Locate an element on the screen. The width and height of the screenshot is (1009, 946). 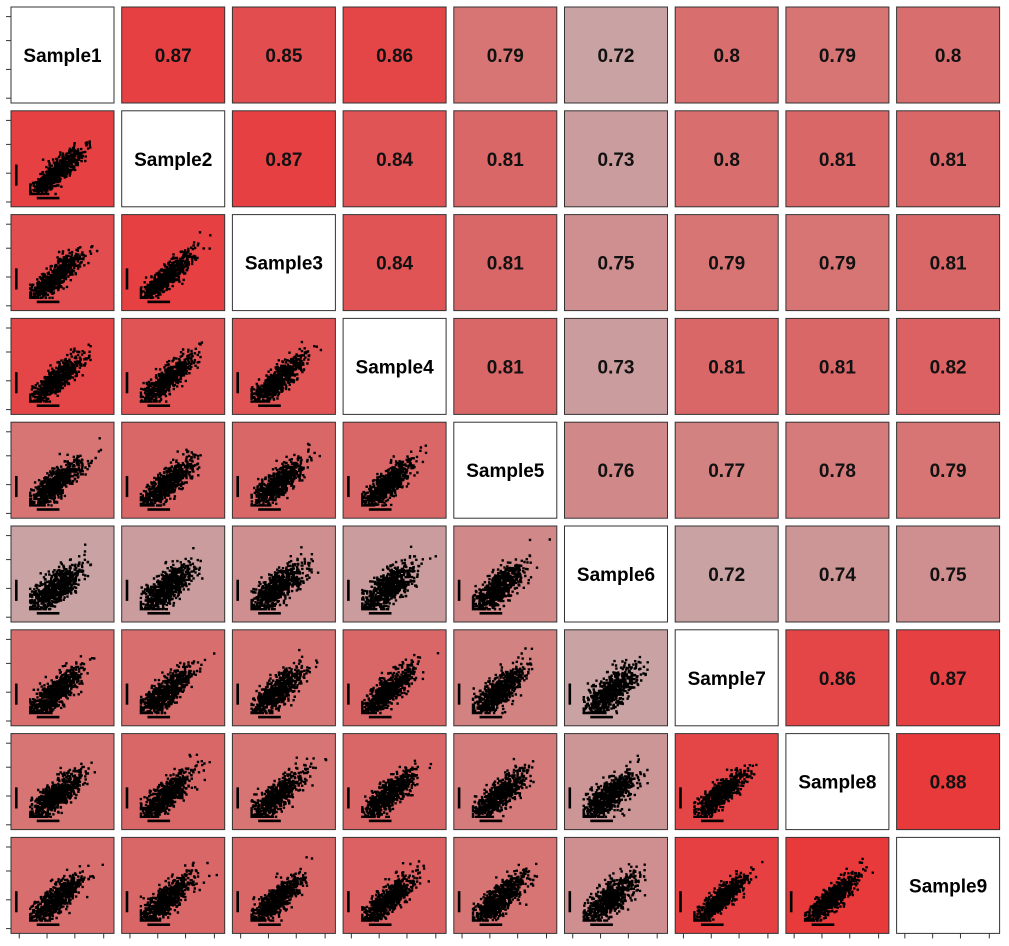
panel-r7-c2 is located at coordinates (173, 678).